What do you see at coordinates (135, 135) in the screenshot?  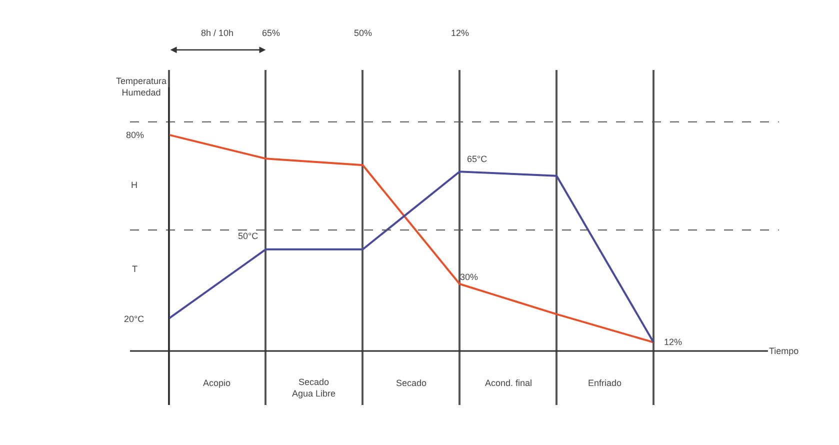 I see `annotation: 80%` at bounding box center [135, 135].